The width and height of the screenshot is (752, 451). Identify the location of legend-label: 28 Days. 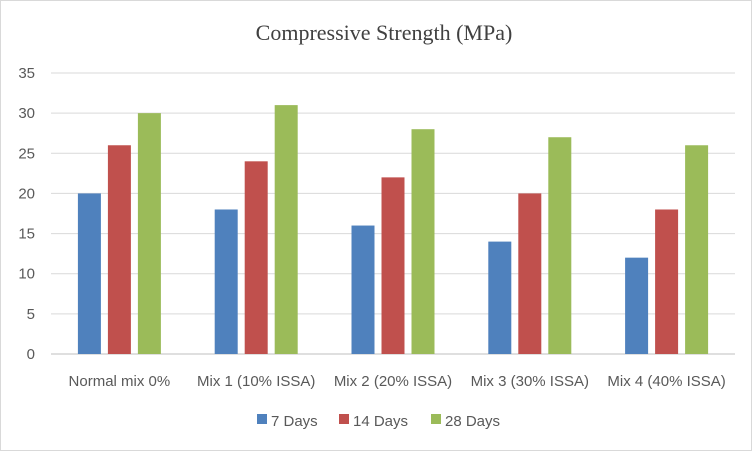
(472, 421).